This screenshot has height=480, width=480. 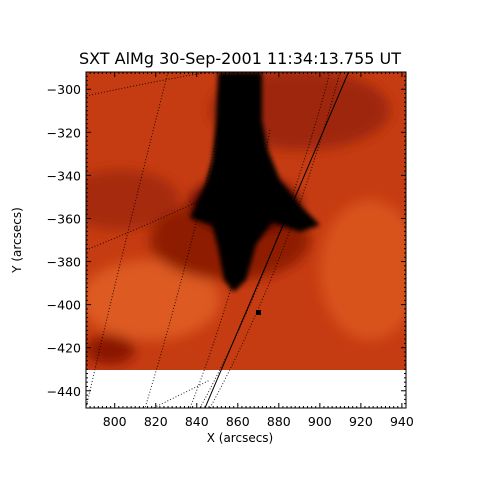 What do you see at coordinates (64, 305) in the screenshot?
I see `y-tick-label: −400` at bounding box center [64, 305].